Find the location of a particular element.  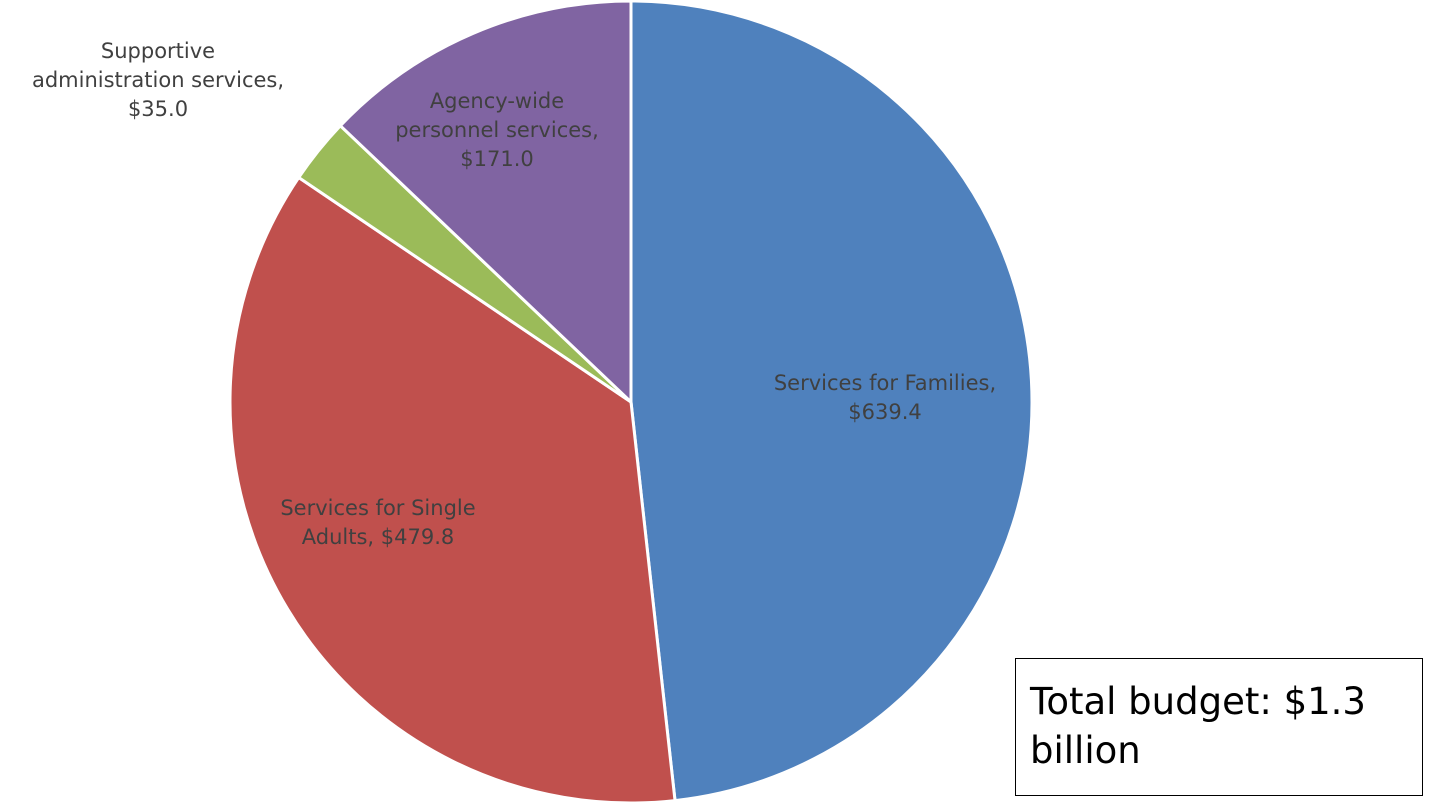

label-agency-personnel: Agency-wide personnel services, $171.0 is located at coordinates (497, 130).